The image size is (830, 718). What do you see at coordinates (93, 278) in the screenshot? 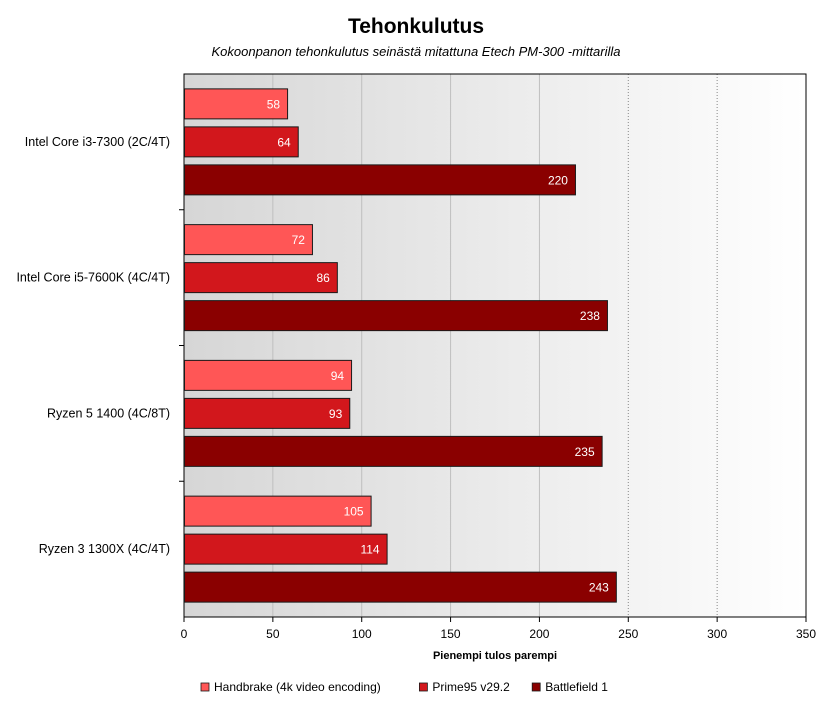
I see `category-label: Intel Core i5-7600K (4C/4T)` at bounding box center [93, 278].